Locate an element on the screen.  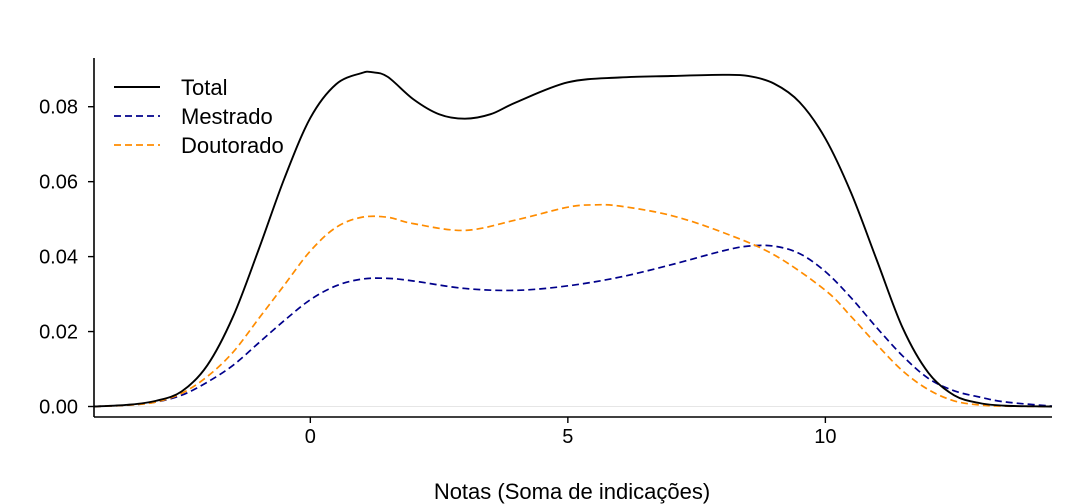
y-tick-label: 0.06 is located at coordinates (58, 183).